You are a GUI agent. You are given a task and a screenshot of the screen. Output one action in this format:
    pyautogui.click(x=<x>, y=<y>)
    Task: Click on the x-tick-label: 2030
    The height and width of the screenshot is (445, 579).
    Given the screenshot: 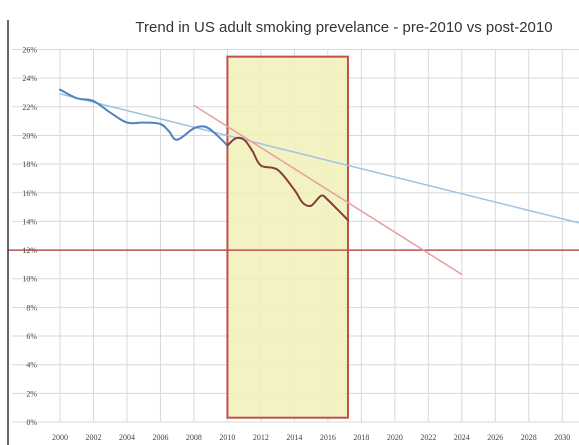 What is the action you would take?
    pyautogui.click(x=562, y=437)
    